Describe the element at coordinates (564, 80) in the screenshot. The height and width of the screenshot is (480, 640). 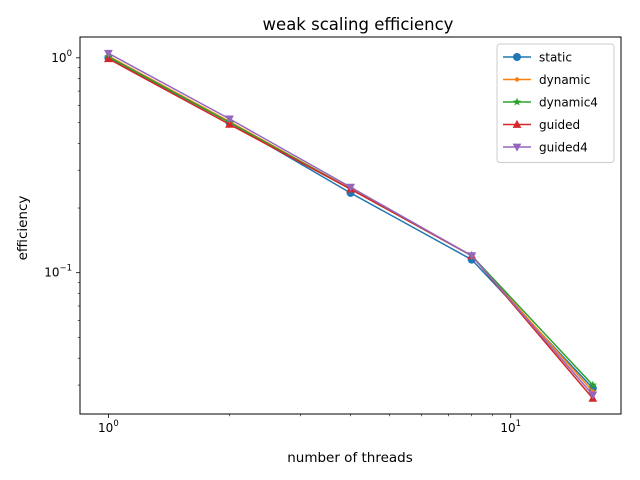
I see `legend-label-dynamic: dynamic` at that location.